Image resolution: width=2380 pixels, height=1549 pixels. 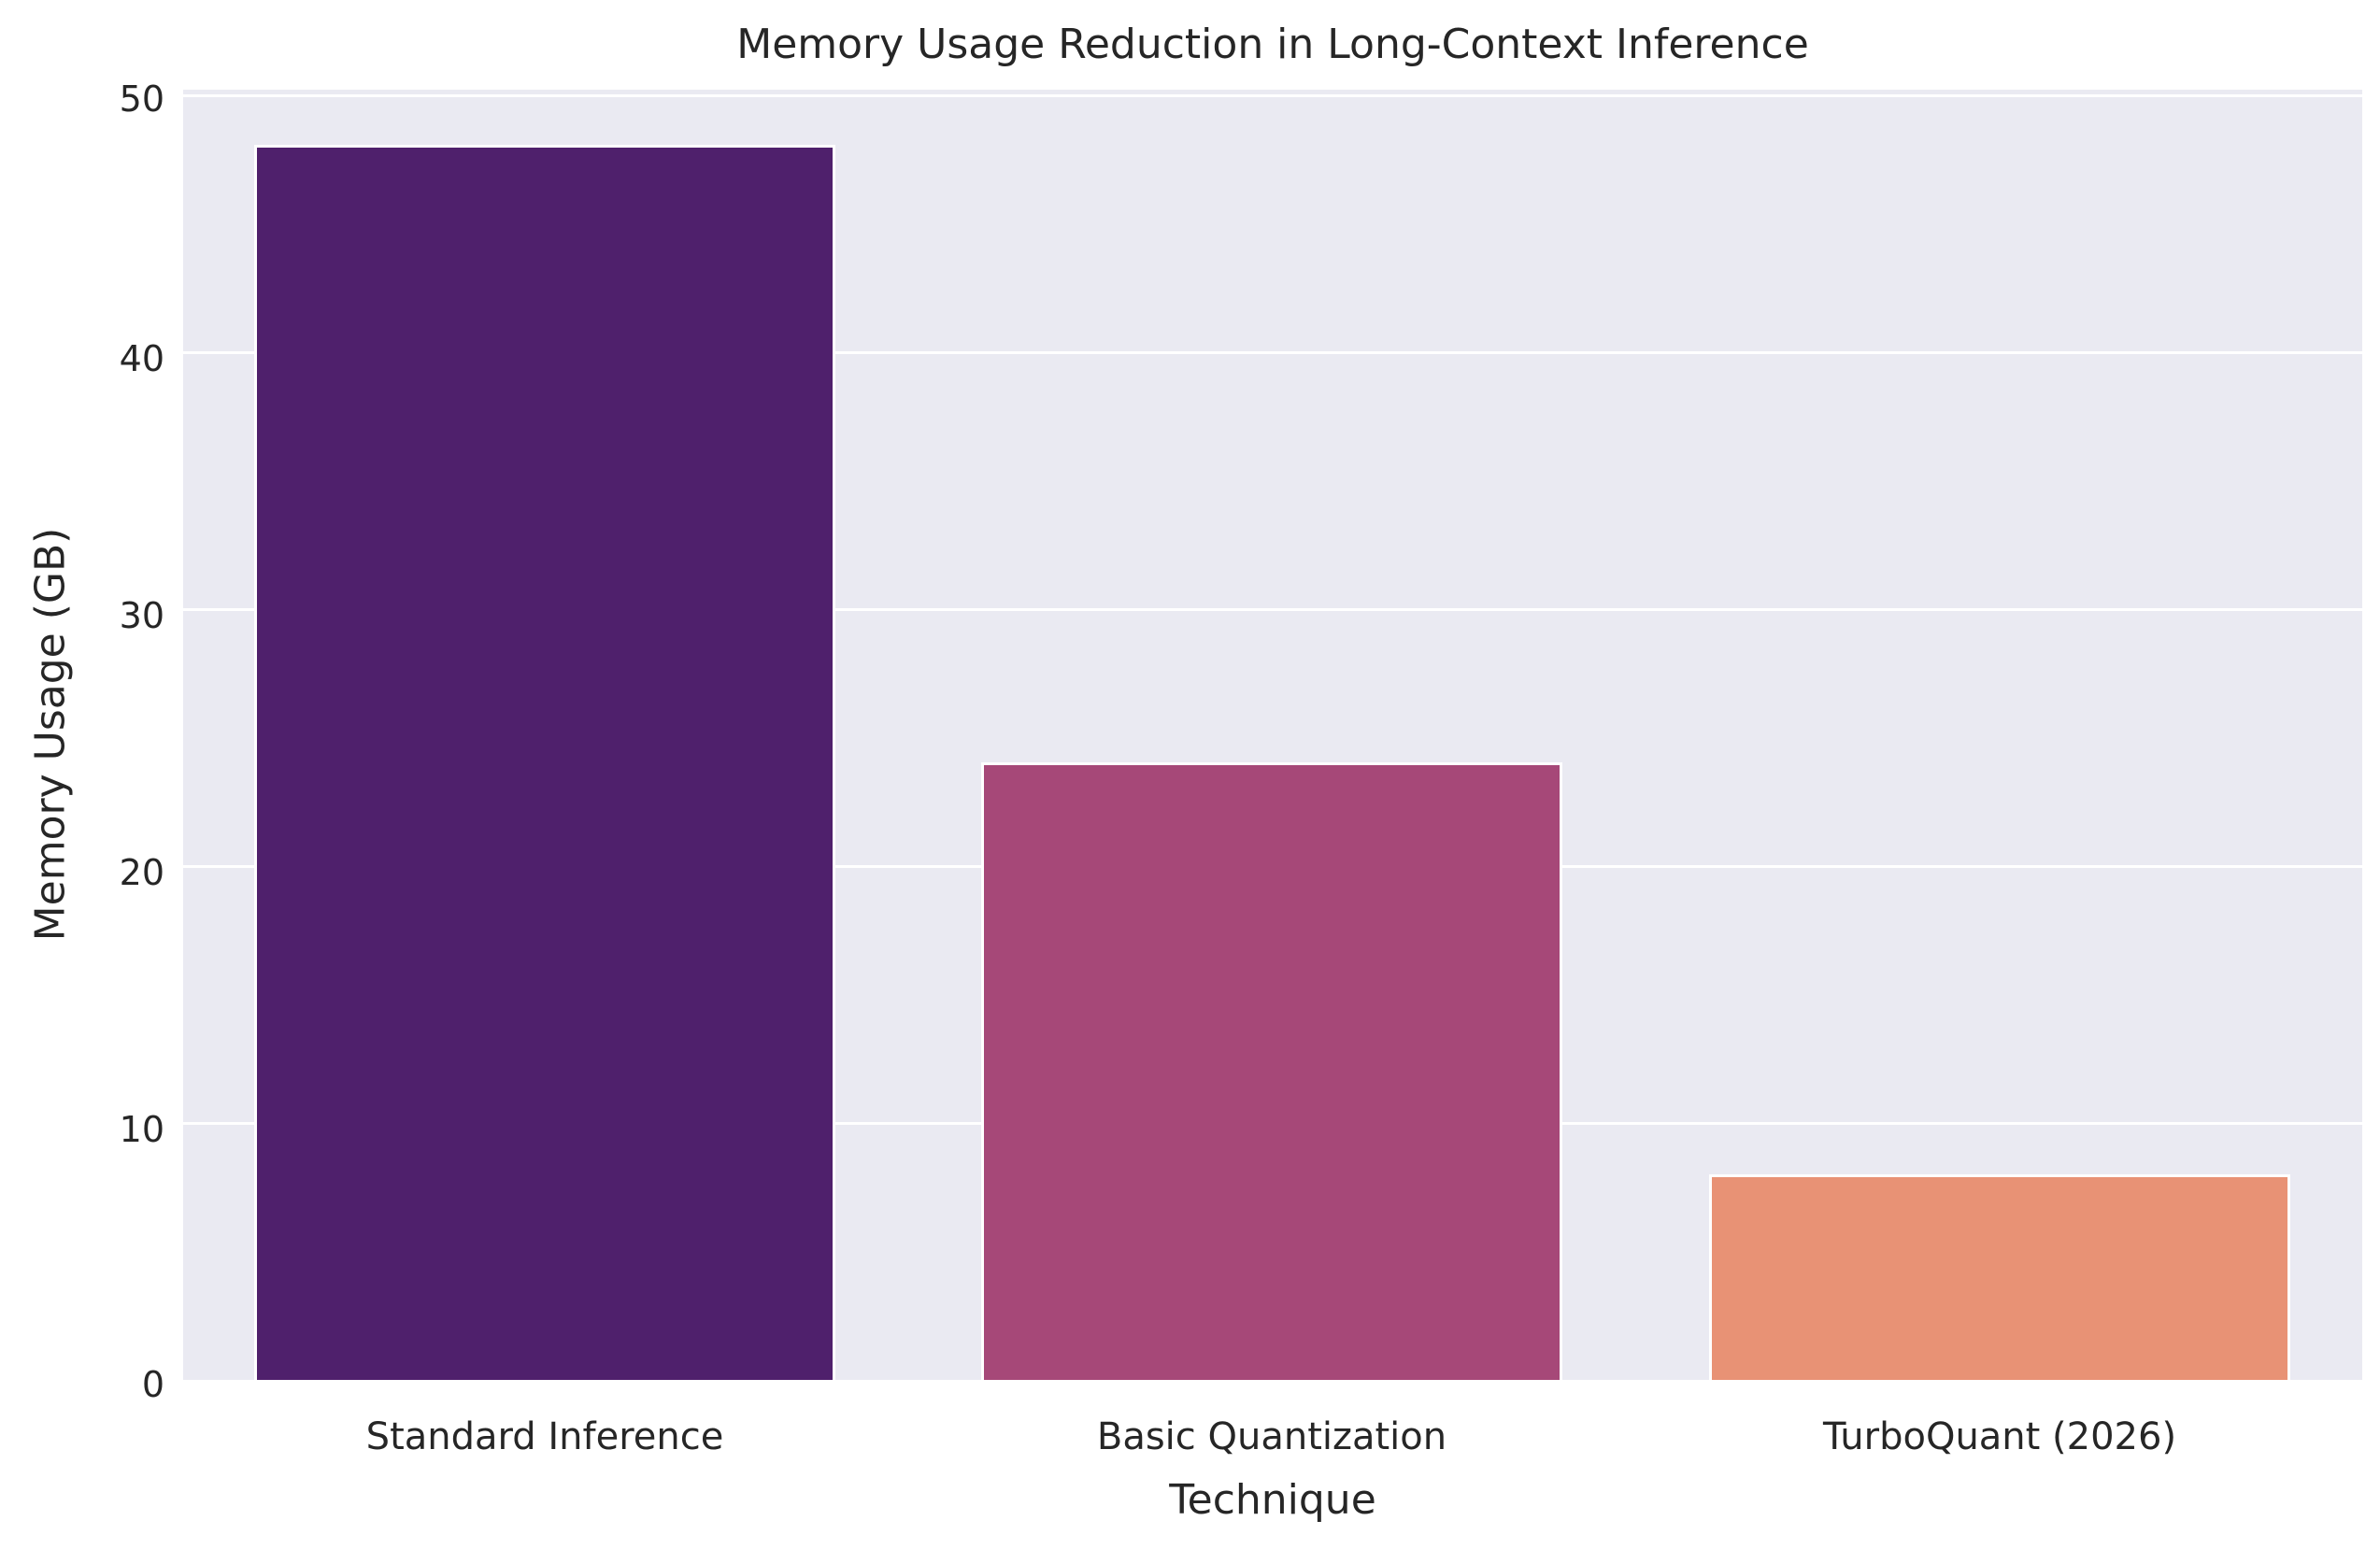 I want to click on bar-basic-quantization, so click(x=1271, y=1071).